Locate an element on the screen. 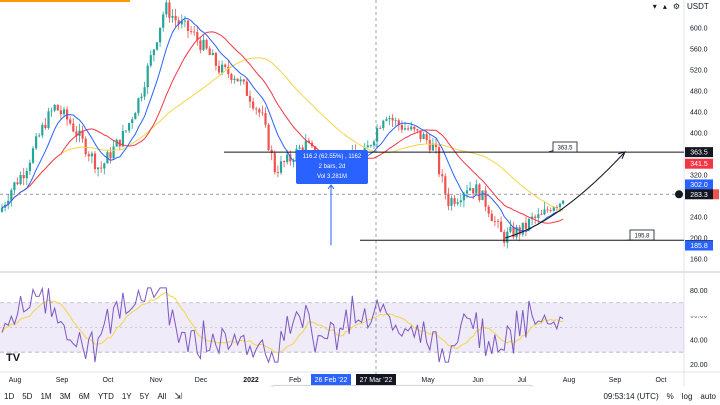  x-axis-label: Oct is located at coordinates (661, 380).